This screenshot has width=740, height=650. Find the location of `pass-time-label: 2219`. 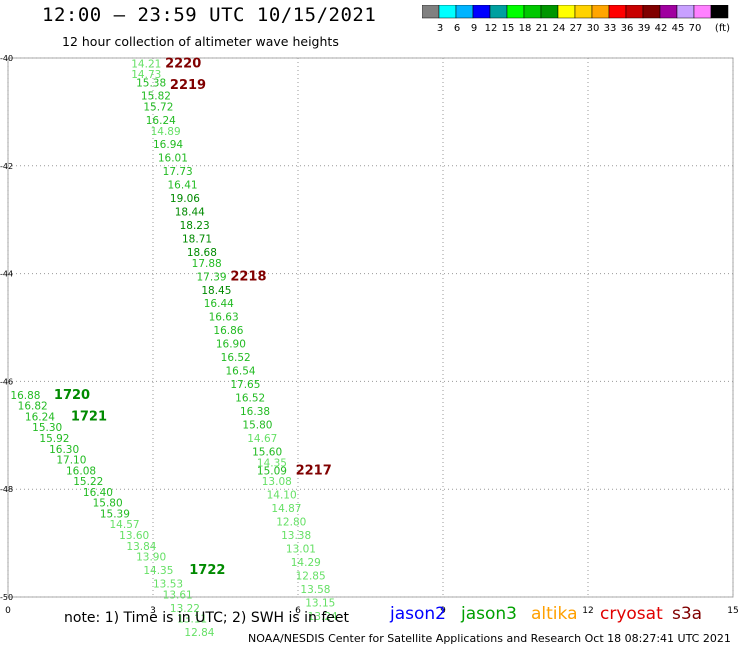

pass-time-label: 2219 is located at coordinates (188, 85).